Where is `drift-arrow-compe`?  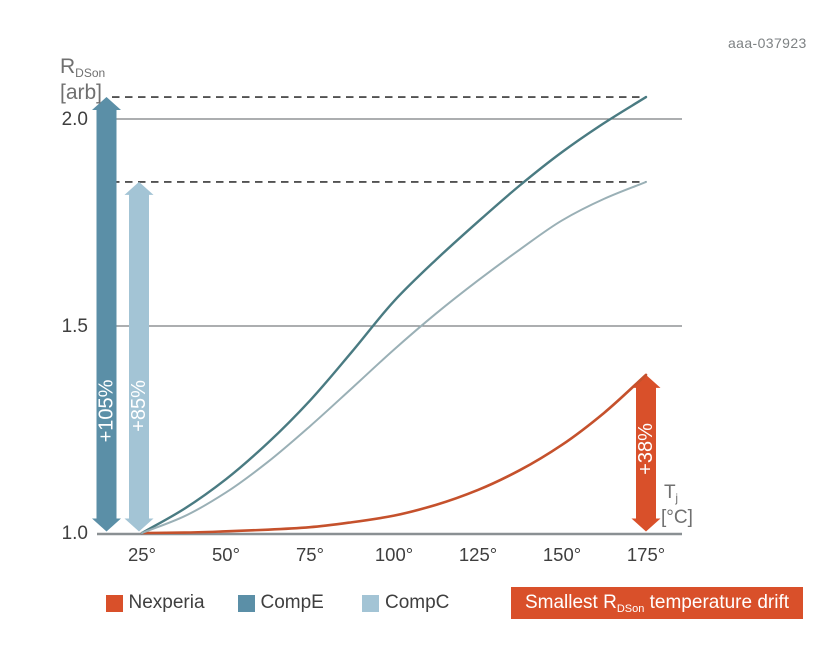 drift-arrow-compe is located at coordinates (106, 314).